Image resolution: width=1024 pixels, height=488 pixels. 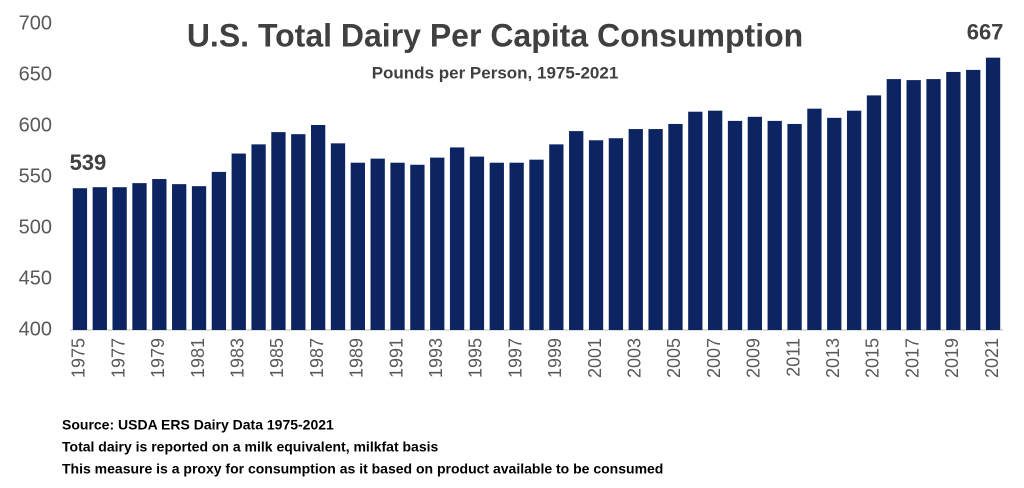 What do you see at coordinates (35, 125) in the screenshot?
I see `y-tick-label: 600` at bounding box center [35, 125].